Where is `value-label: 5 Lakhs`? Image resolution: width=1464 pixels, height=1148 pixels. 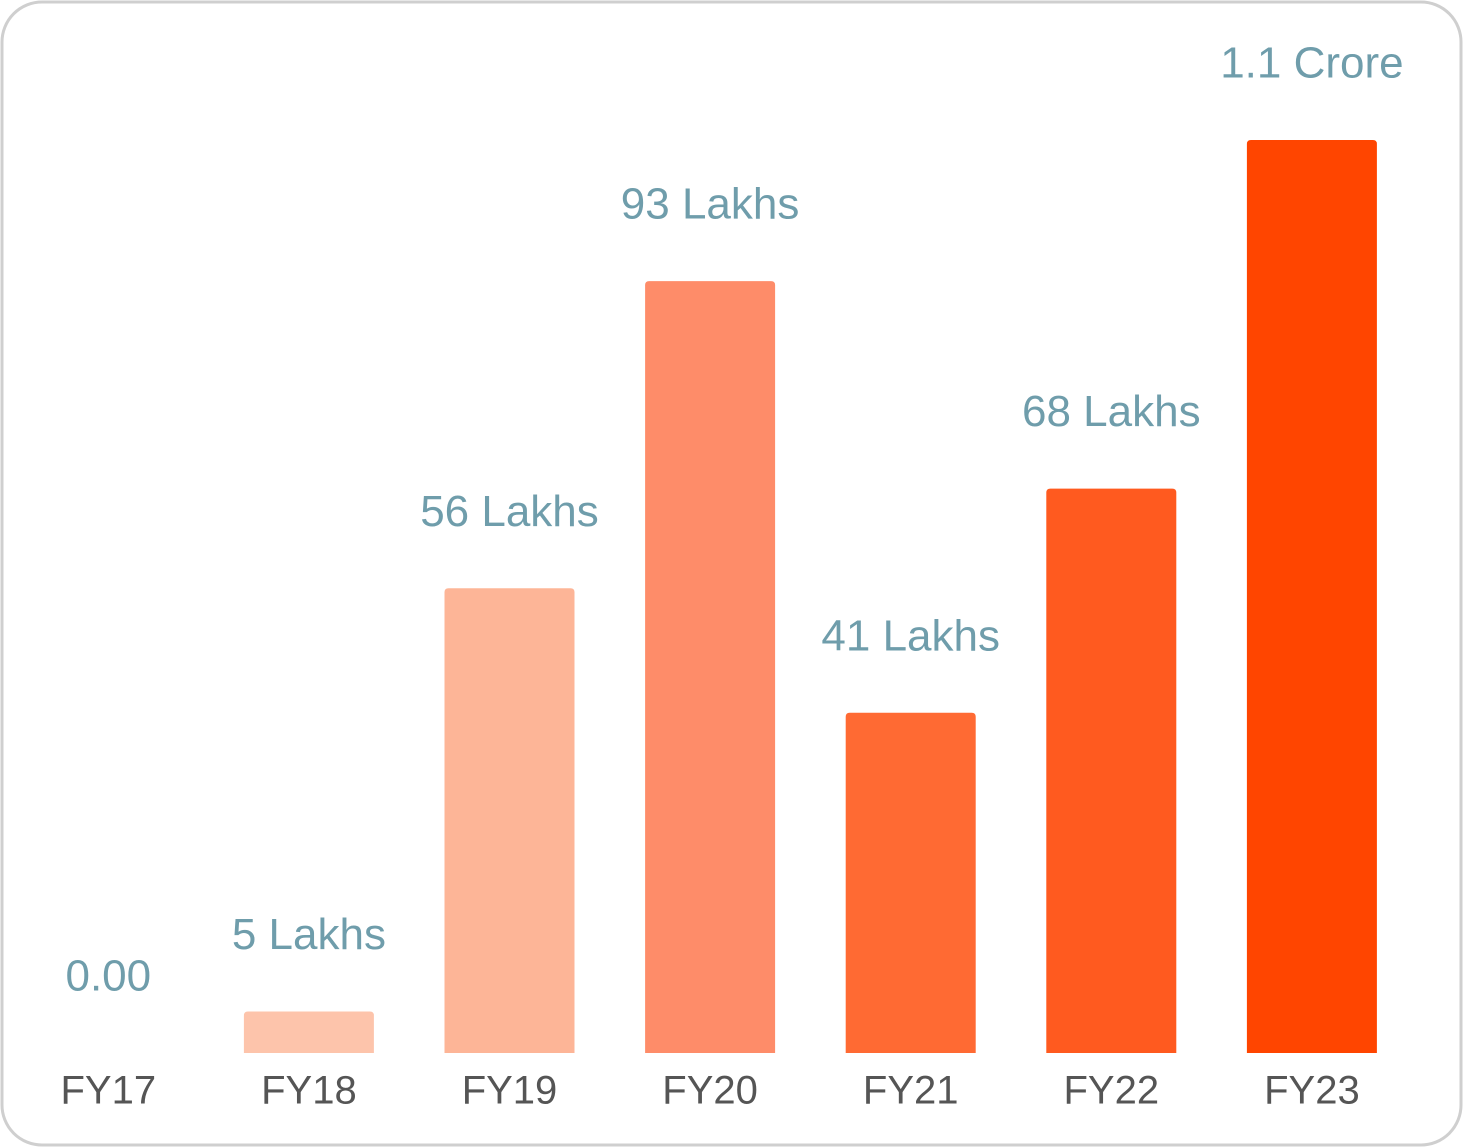 value-label: 5 Lakhs is located at coordinates (309, 934).